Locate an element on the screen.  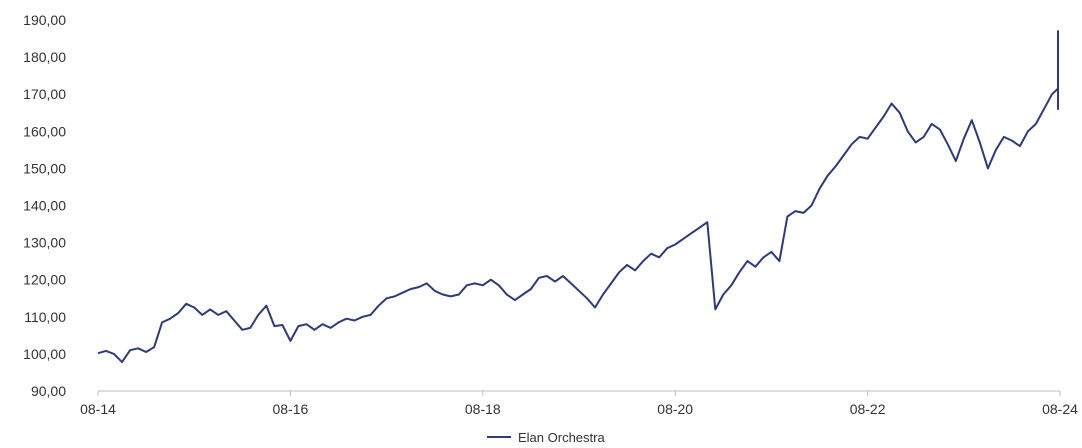
y-tick-label: 90,00 is located at coordinates (48, 391).